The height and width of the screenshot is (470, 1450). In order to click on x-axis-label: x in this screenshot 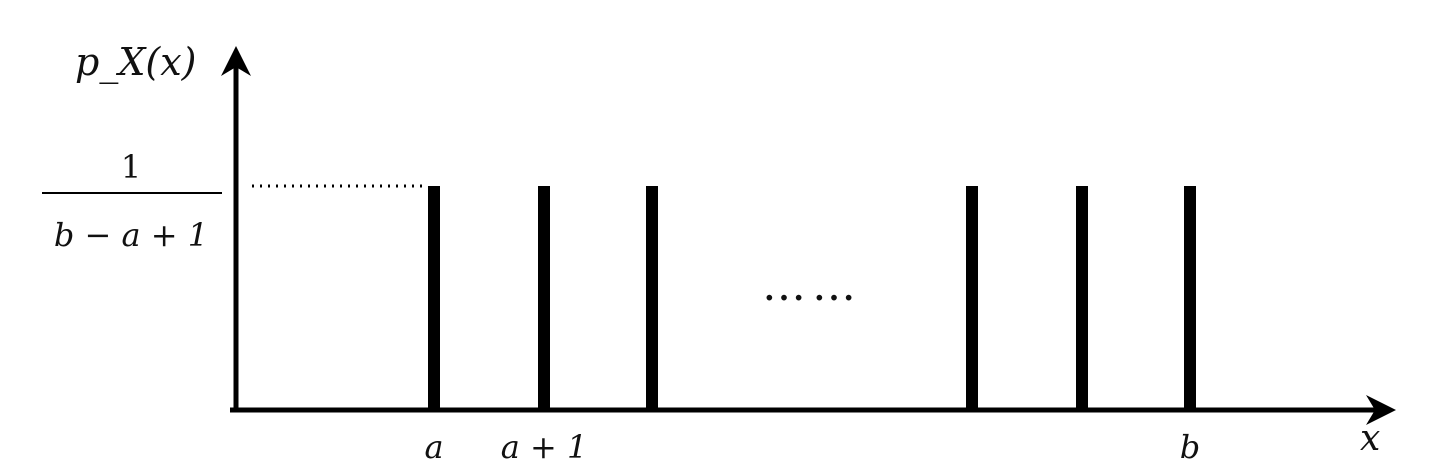, I will do `click(1370, 438)`.